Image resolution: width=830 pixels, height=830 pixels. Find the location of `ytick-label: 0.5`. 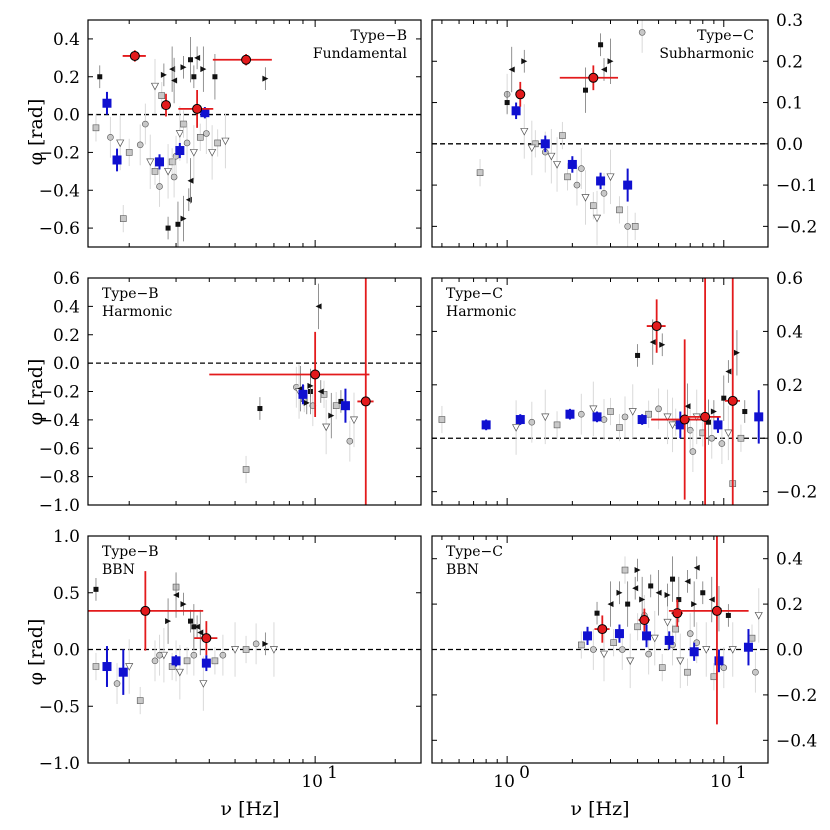

ytick-label: 0.5 is located at coordinates (66, 594).